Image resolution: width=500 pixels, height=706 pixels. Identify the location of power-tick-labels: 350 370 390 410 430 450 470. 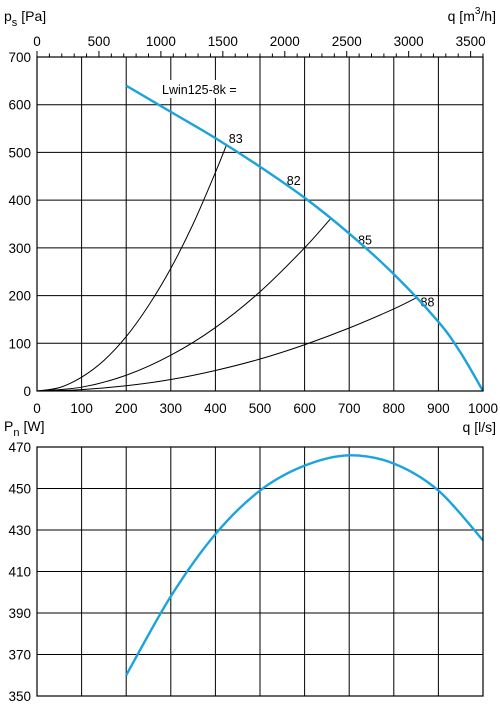
(19, 572).